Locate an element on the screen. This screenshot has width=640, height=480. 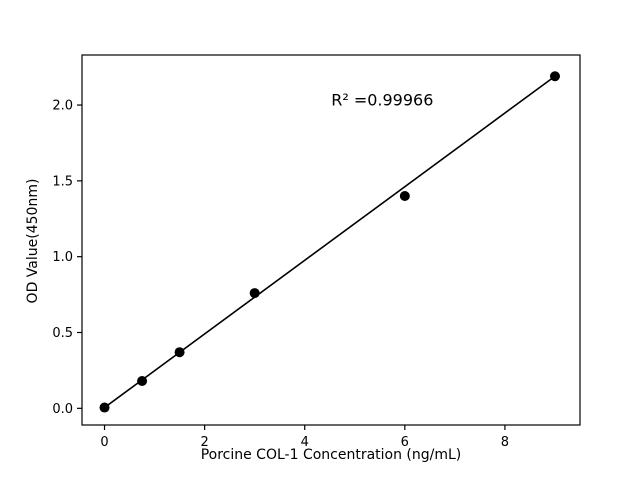
x-axis-label: Porcine COL-1 Concentration (ng/mL) is located at coordinates (331, 455).